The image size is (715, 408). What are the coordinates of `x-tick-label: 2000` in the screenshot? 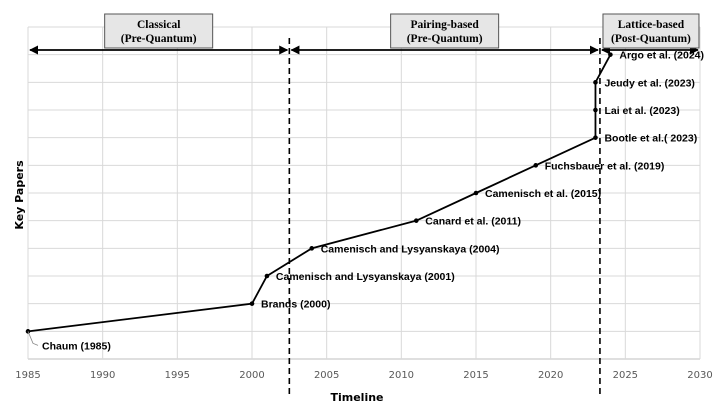 It's located at (251, 375).